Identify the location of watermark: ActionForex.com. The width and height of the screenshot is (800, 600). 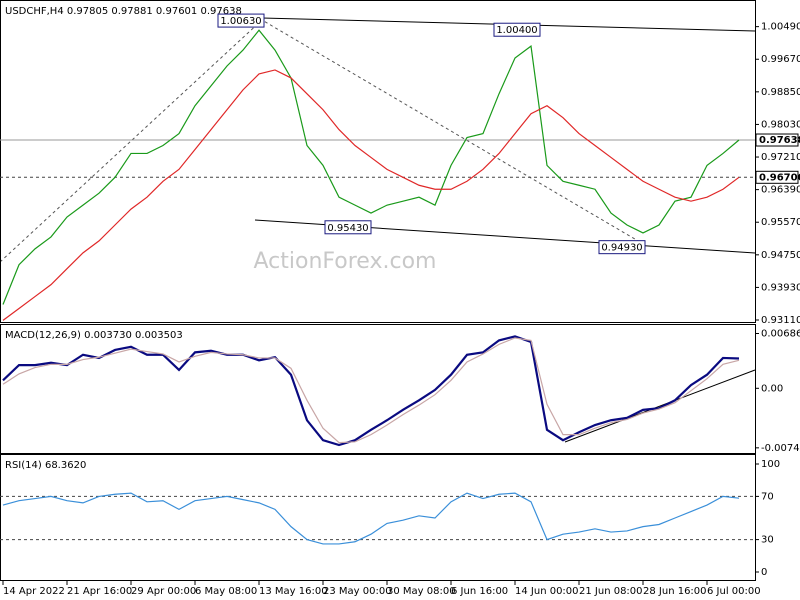
(345, 261).